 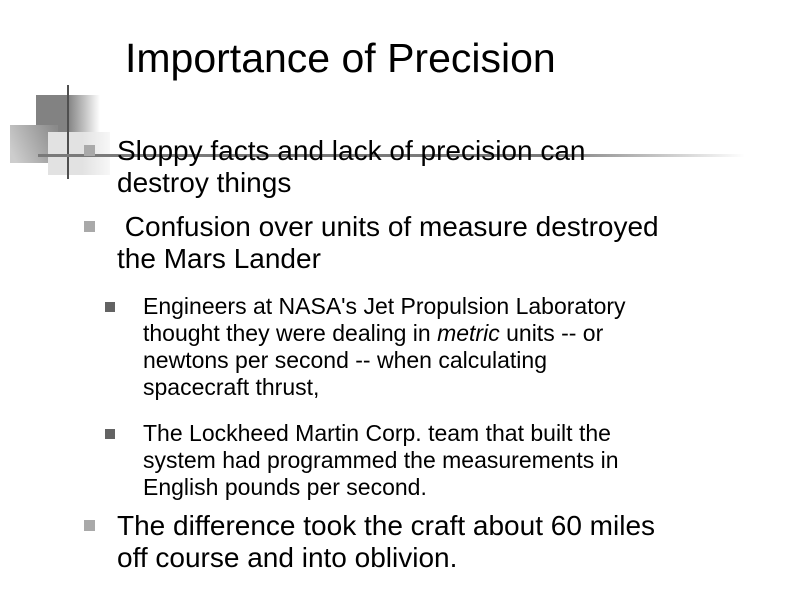 I want to click on text-line: the Mars Lander, so click(x=219, y=258).